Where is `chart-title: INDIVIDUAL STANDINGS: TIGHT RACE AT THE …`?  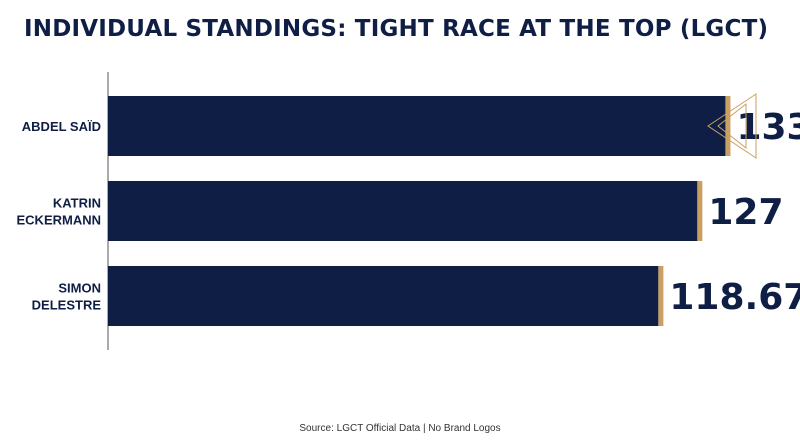
chart-title: INDIVIDUAL STANDINGS: TIGHT RACE AT THE … is located at coordinates (396, 29).